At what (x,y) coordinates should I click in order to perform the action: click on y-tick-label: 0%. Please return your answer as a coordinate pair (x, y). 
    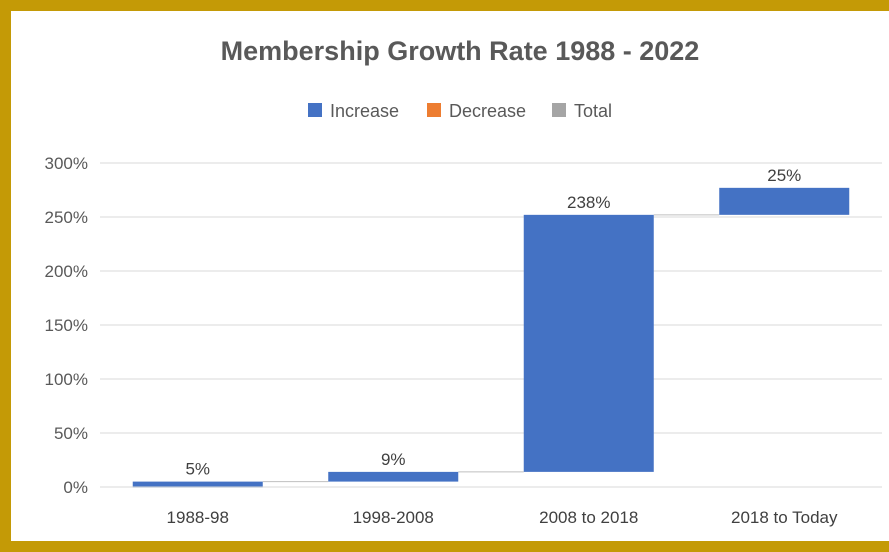
    Looking at the image, I should click on (75, 487).